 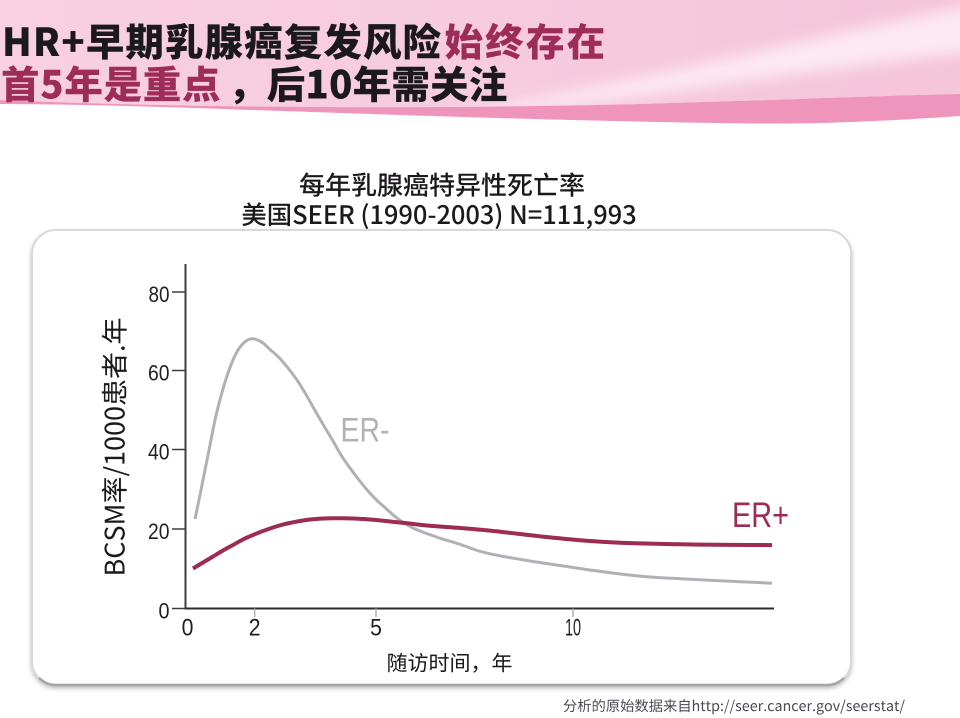 I want to click on svg-text: 40, so click(x=159, y=451).